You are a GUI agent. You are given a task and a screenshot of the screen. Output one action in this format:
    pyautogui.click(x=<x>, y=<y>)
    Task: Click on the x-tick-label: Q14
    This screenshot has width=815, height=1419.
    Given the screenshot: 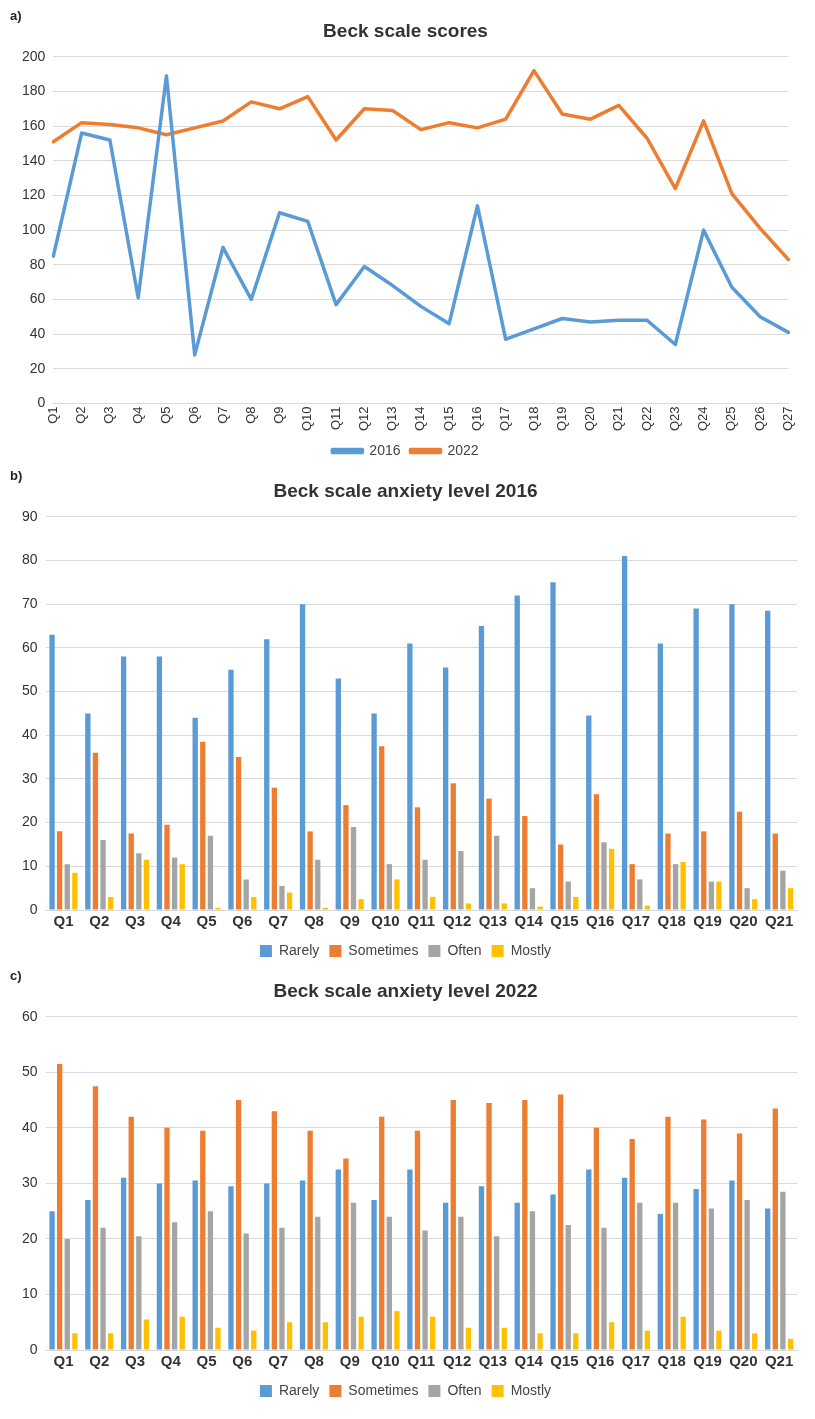 What is the action you would take?
    pyautogui.click(x=529, y=921)
    